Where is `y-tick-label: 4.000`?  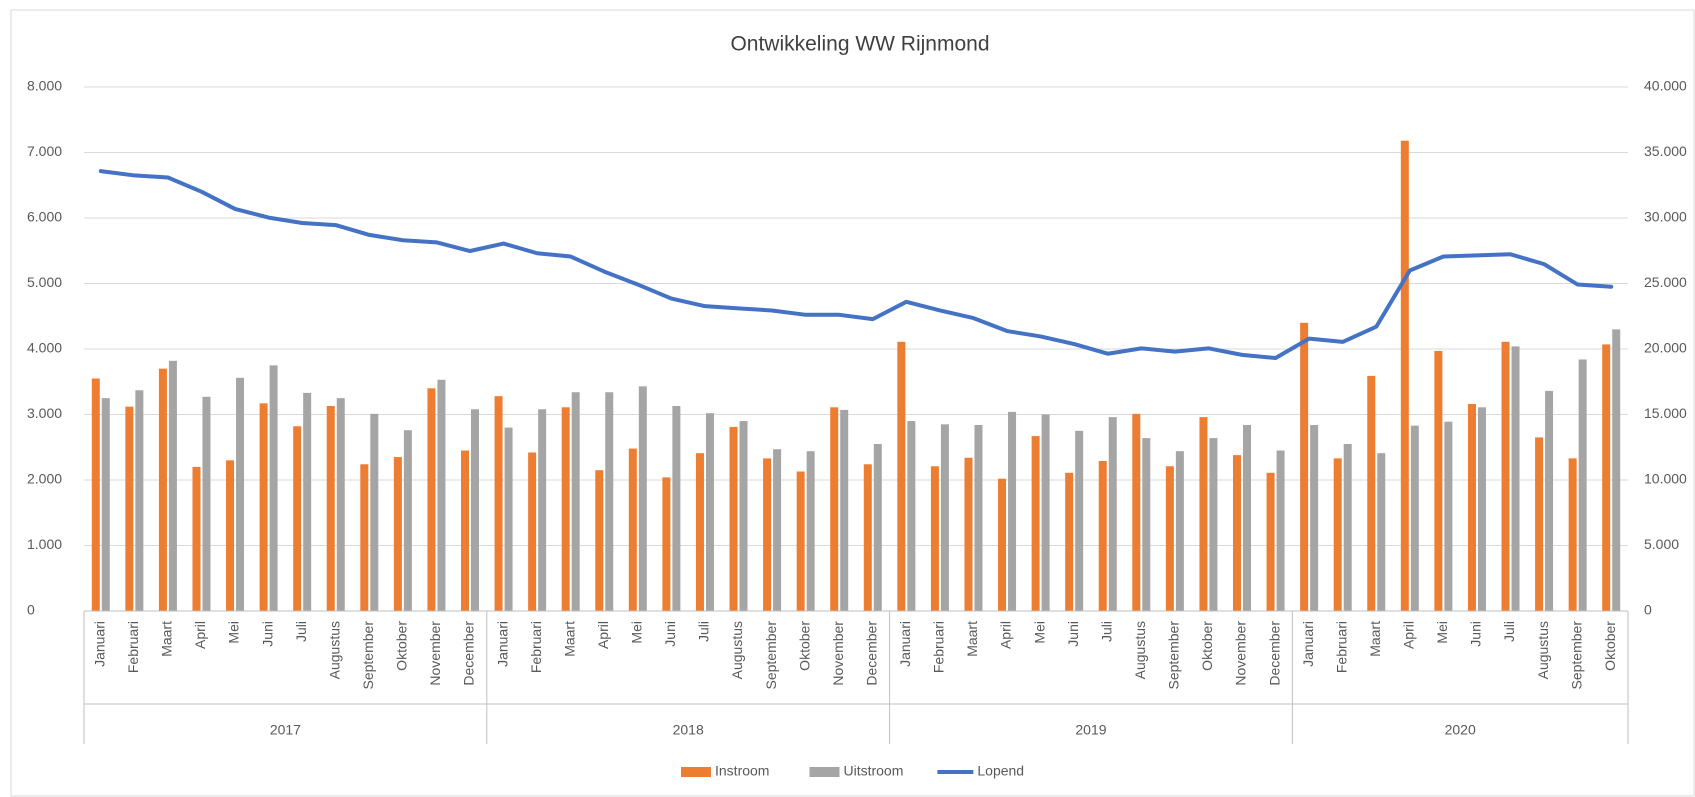 y-tick-label: 4.000 is located at coordinates (44, 348).